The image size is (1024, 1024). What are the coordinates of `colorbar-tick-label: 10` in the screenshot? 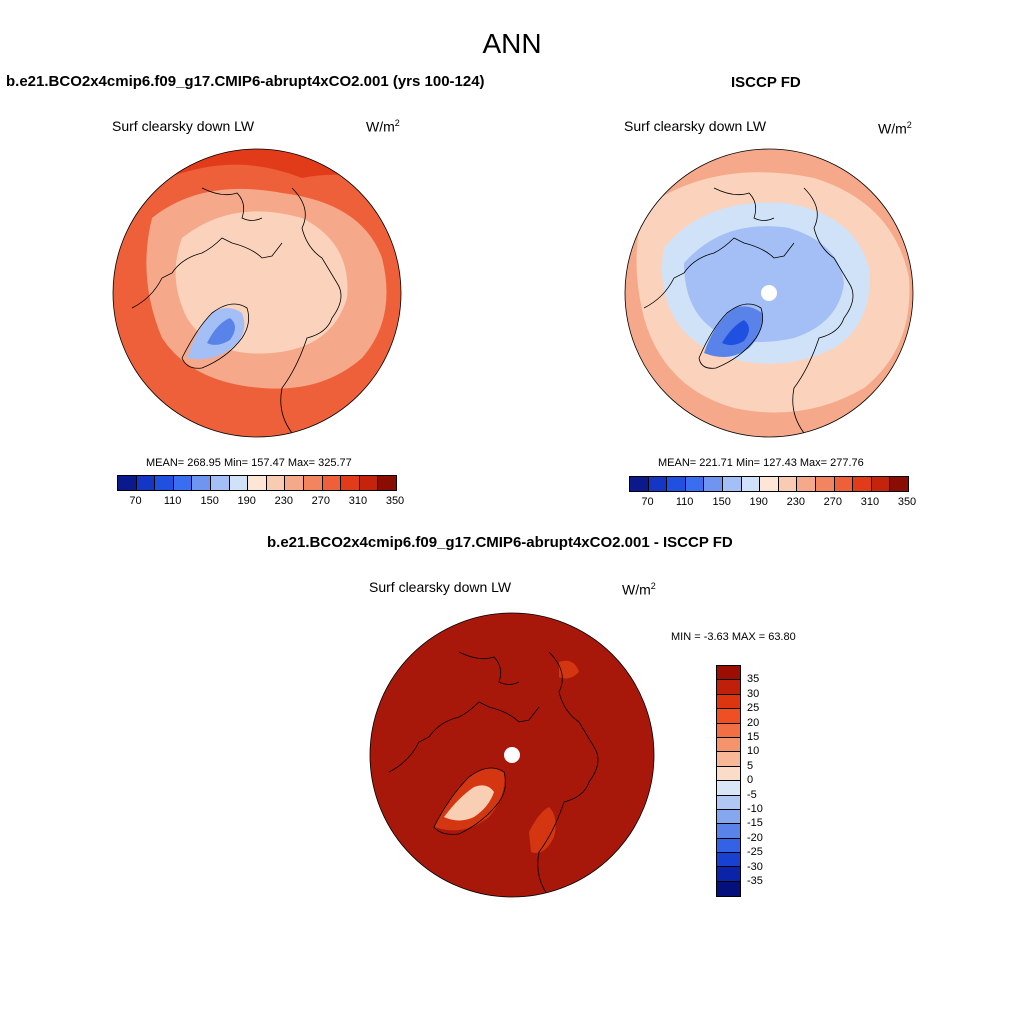 It's located at (753, 751).